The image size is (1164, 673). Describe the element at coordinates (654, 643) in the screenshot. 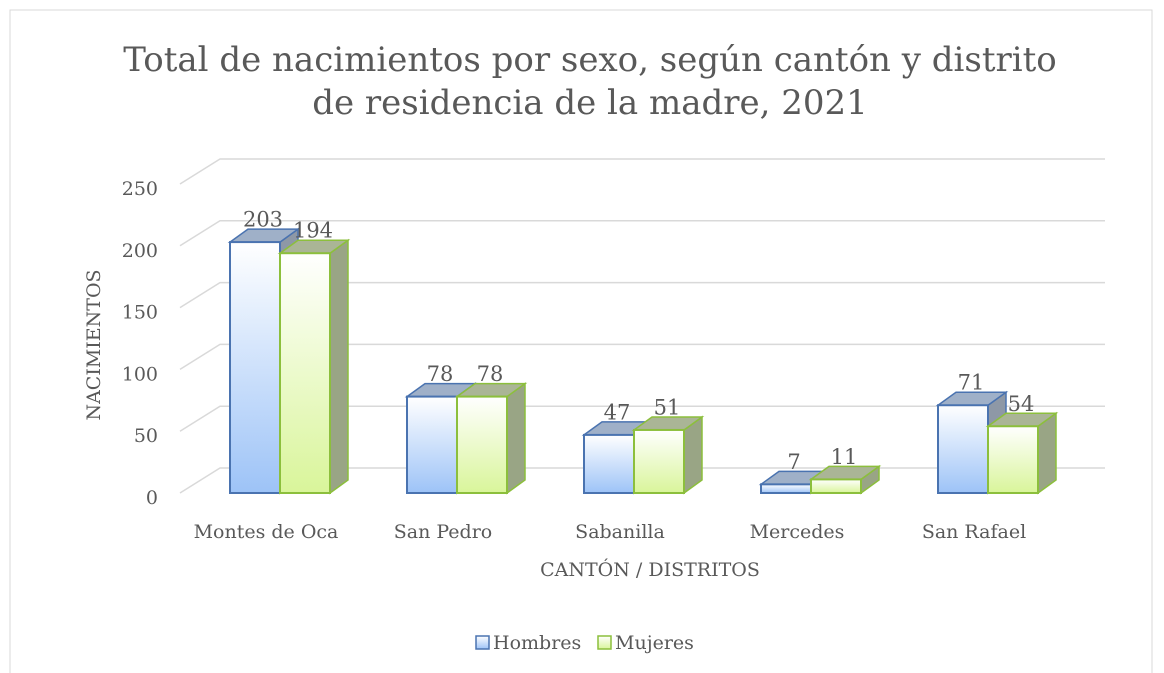

I see `legend-label: Mujeres` at that location.